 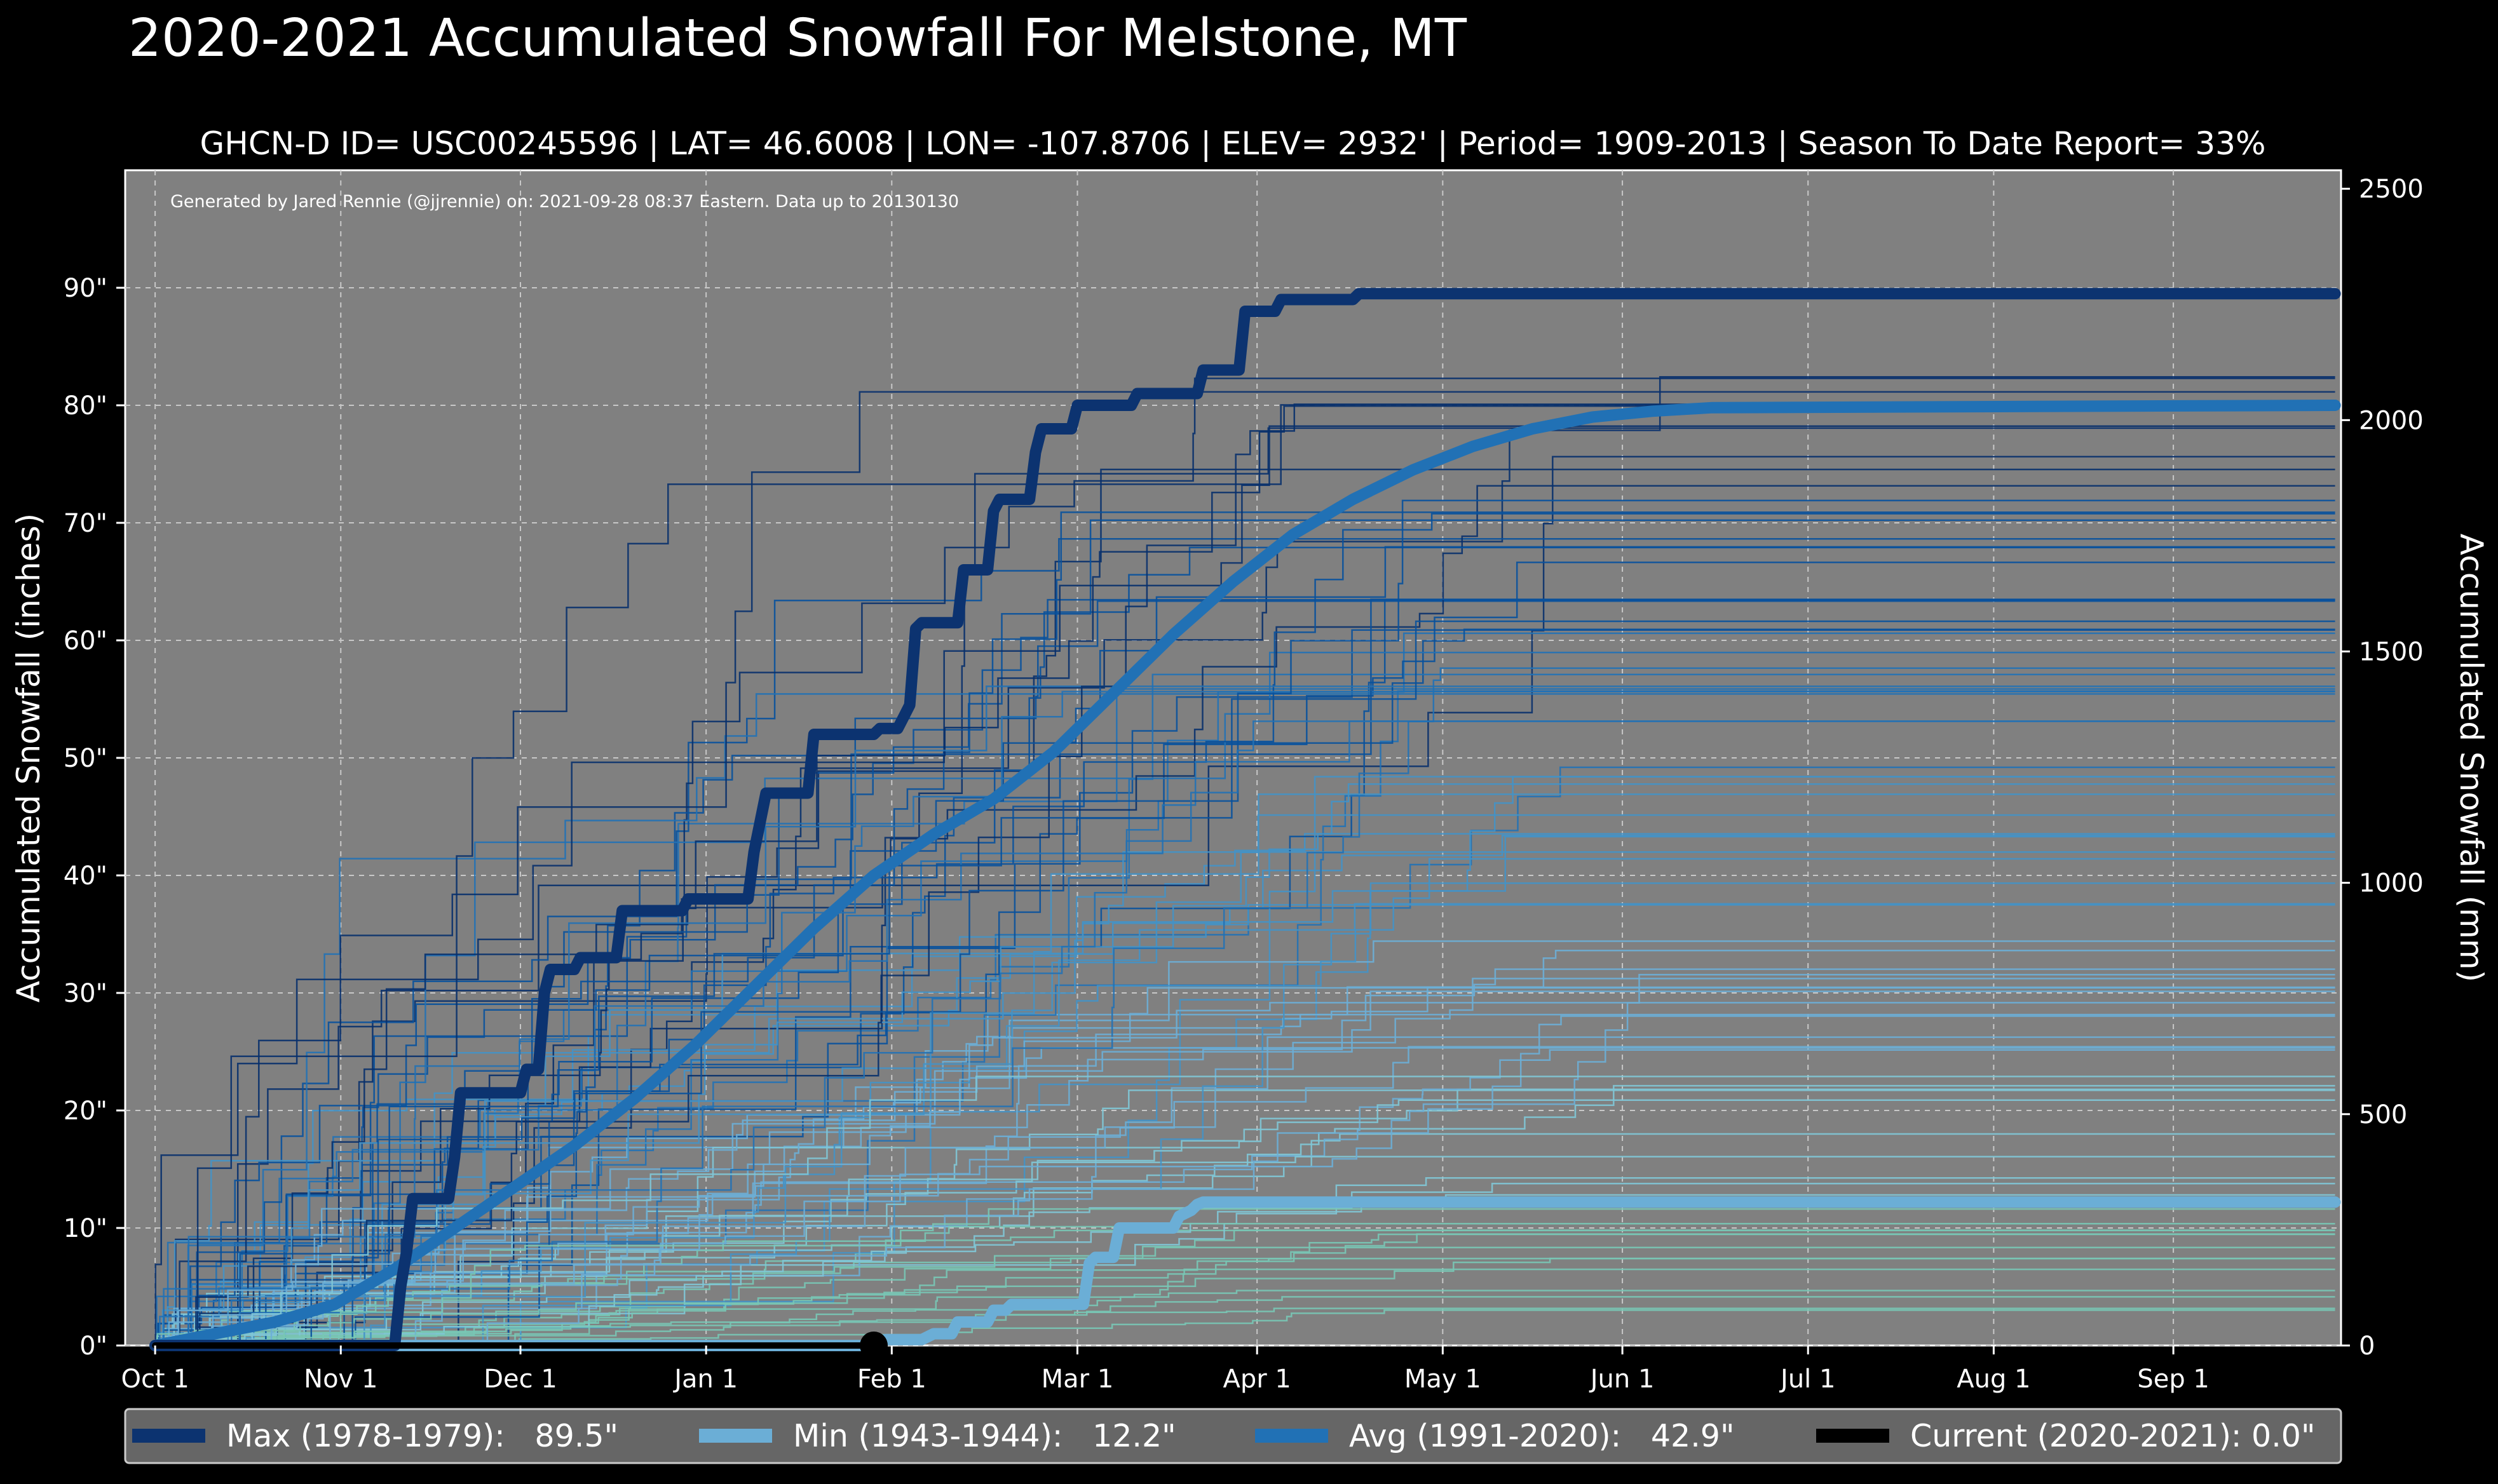 I want to click on legend-label: Avg (1991-2020): 42.9", so click(x=1542, y=1436).